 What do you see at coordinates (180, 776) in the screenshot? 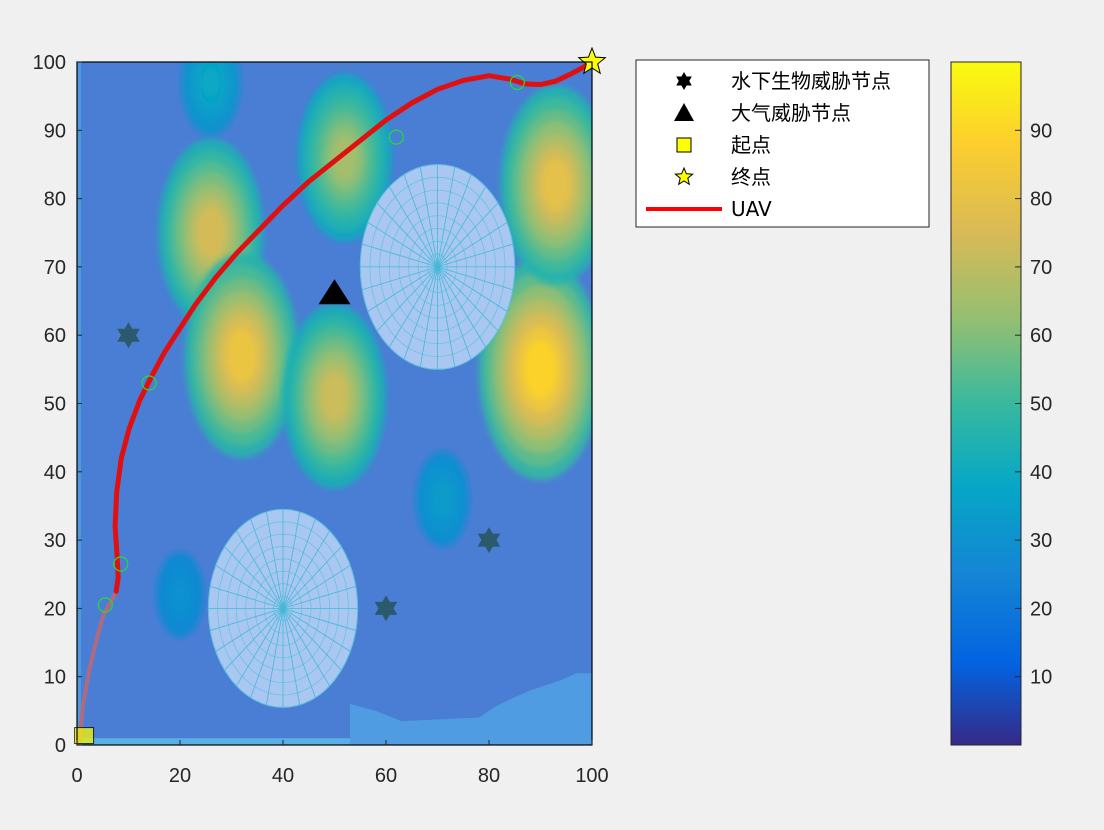
I see `x-tick-label: 20` at bounding box center [180, 776].